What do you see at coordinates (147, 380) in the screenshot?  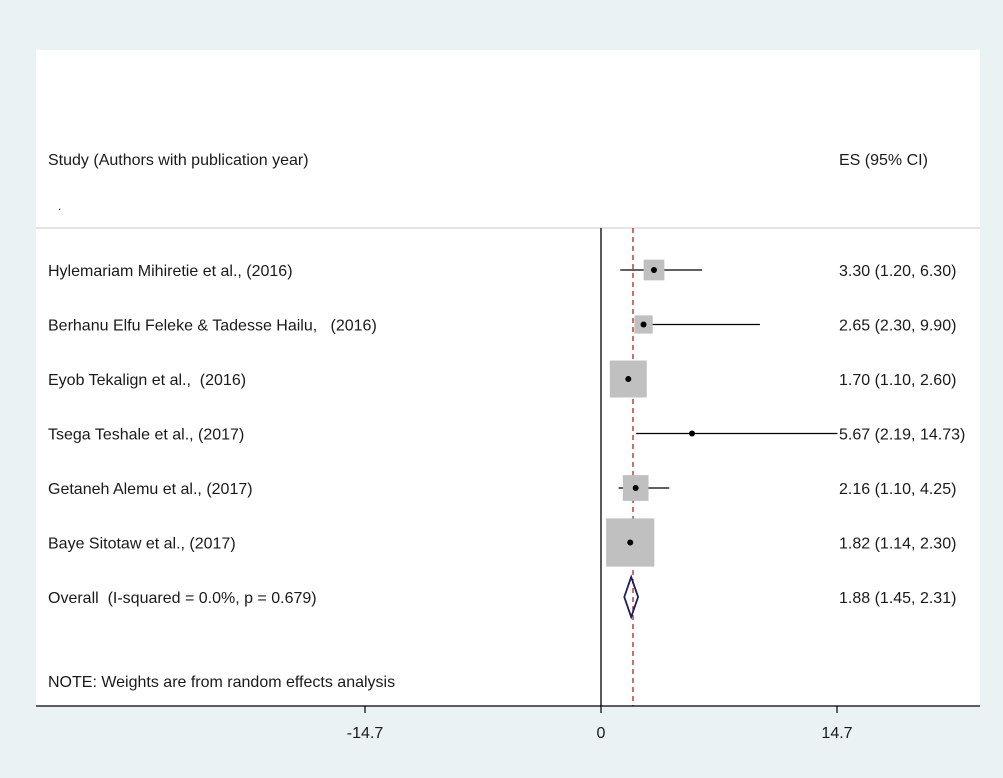 I see `study-label: Eyob Tekalign et al., (2016)` at bounding box center [147, 380].